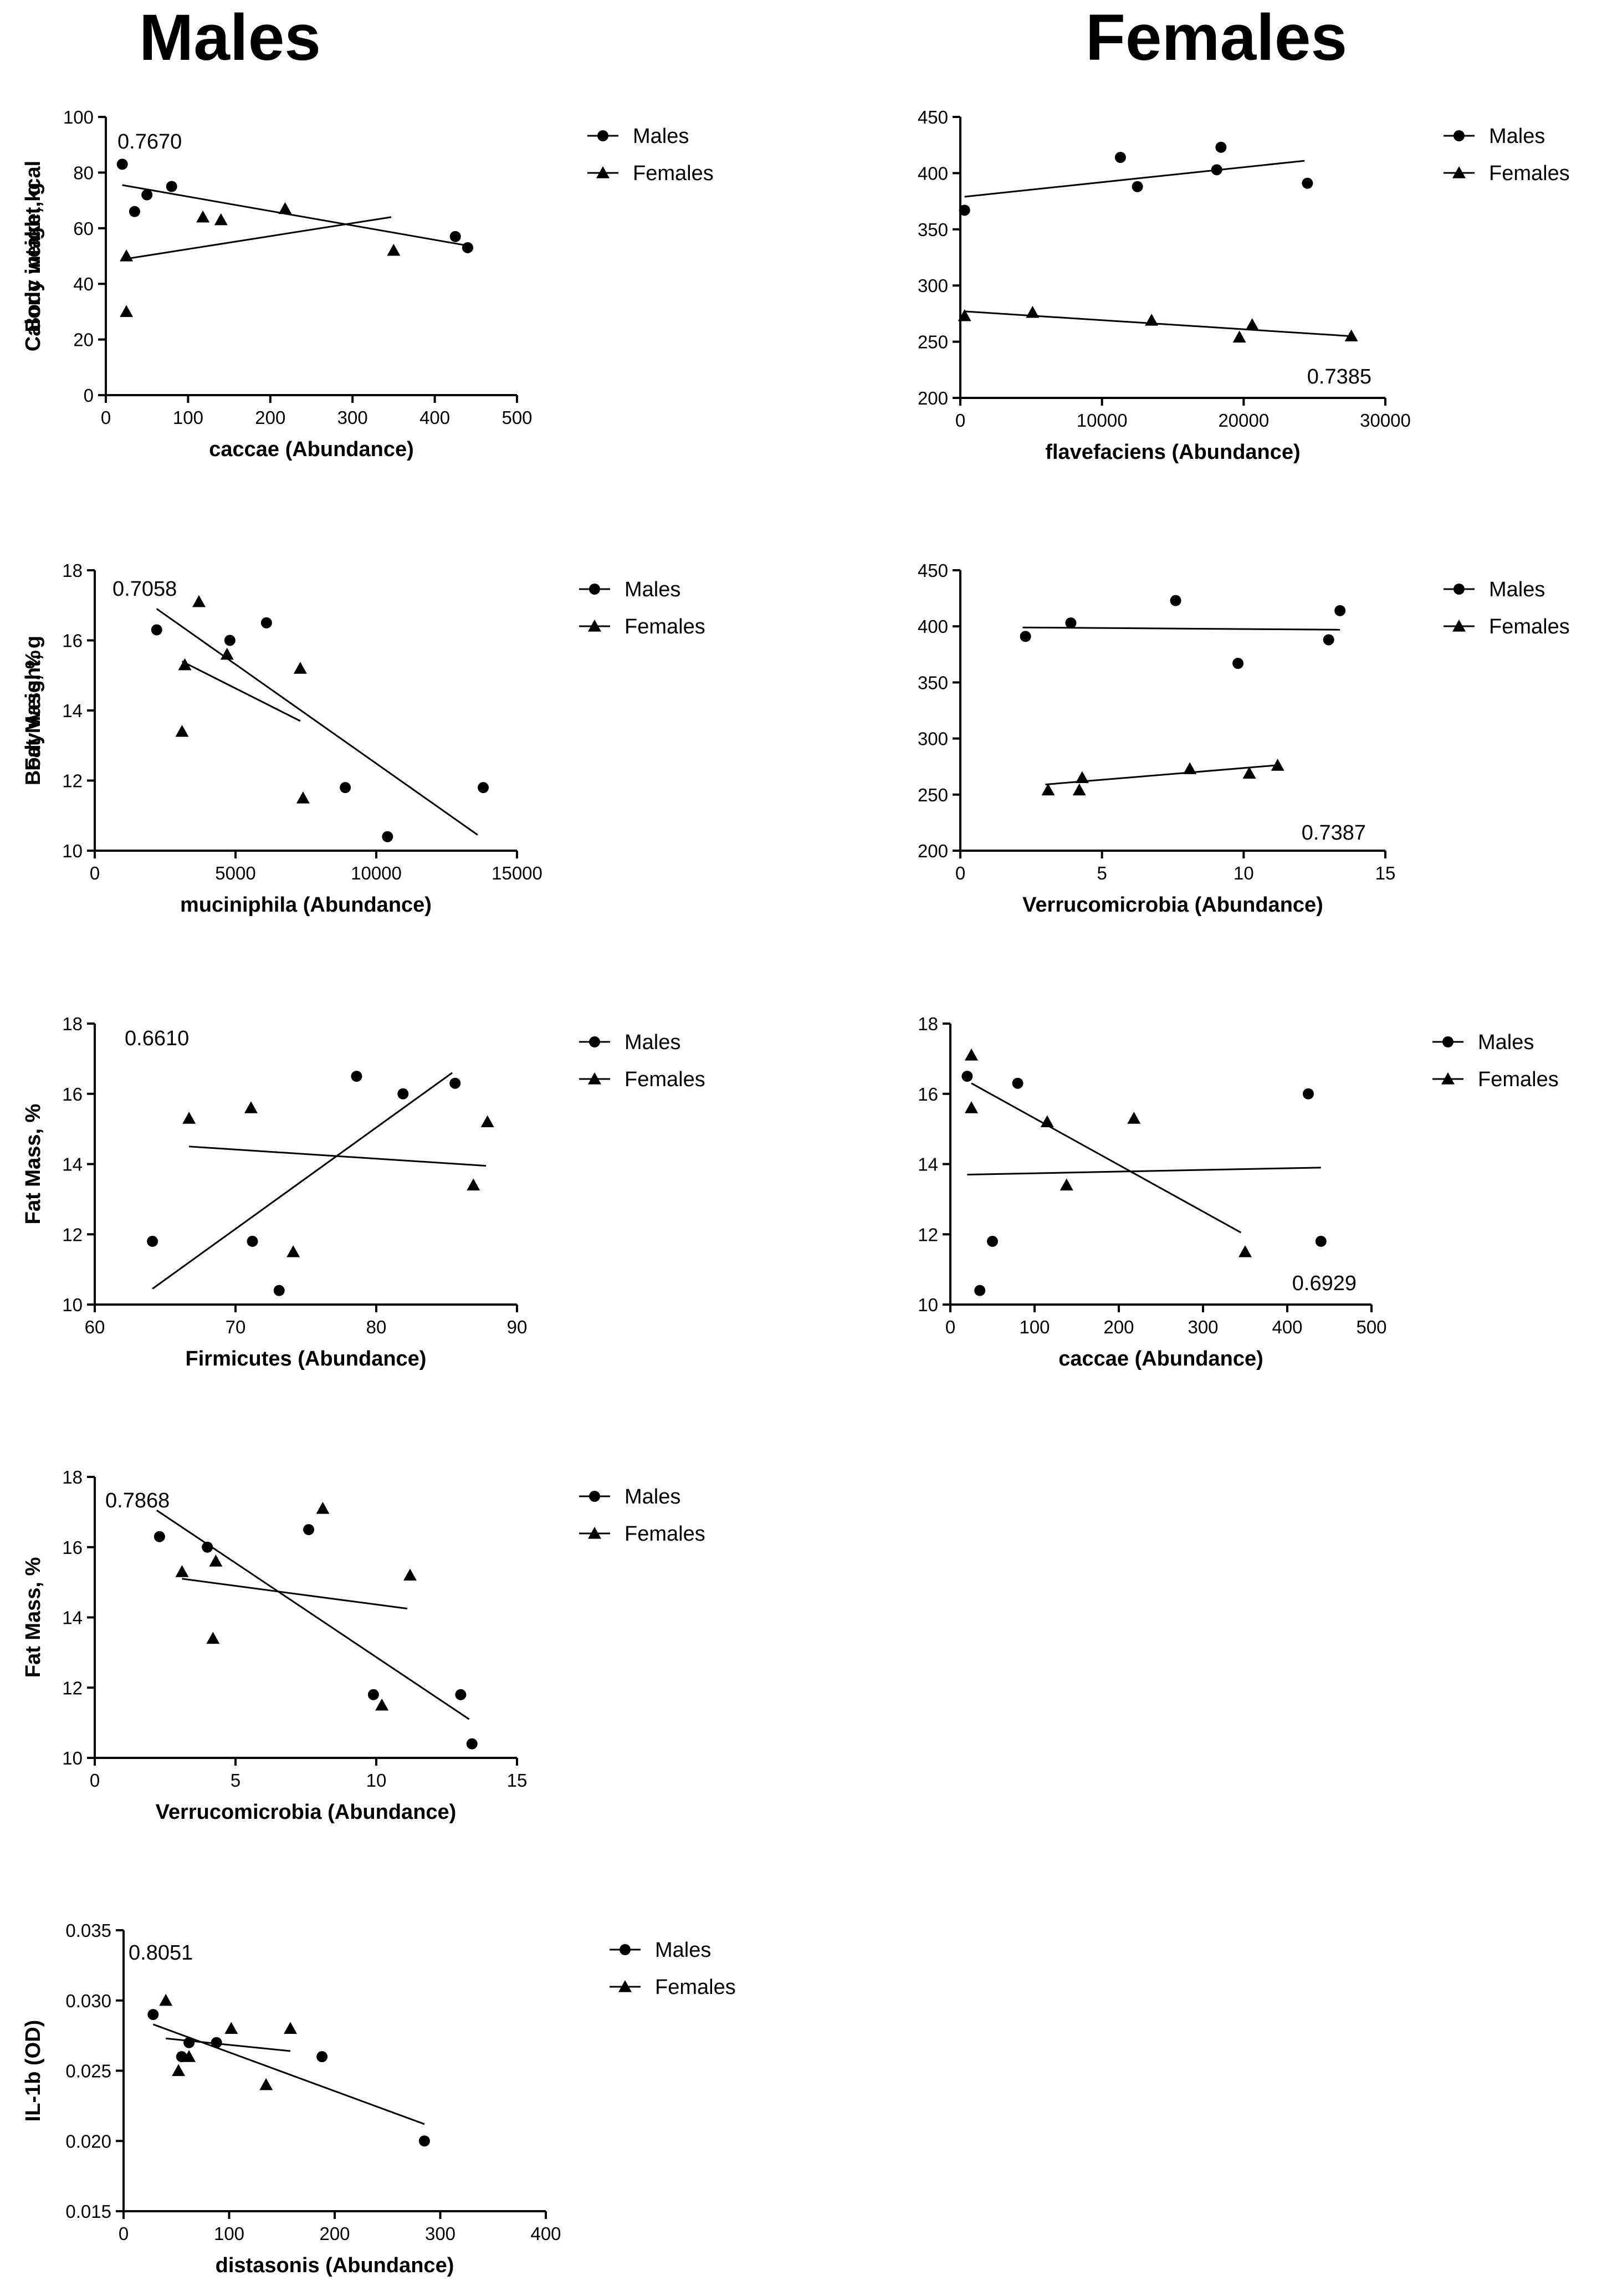  What do you see at coordinates (1172, 453) in the screenshot?
I see `x-axis-label: flavefaciens (Abundance)` at bounding box center [1172, 453].